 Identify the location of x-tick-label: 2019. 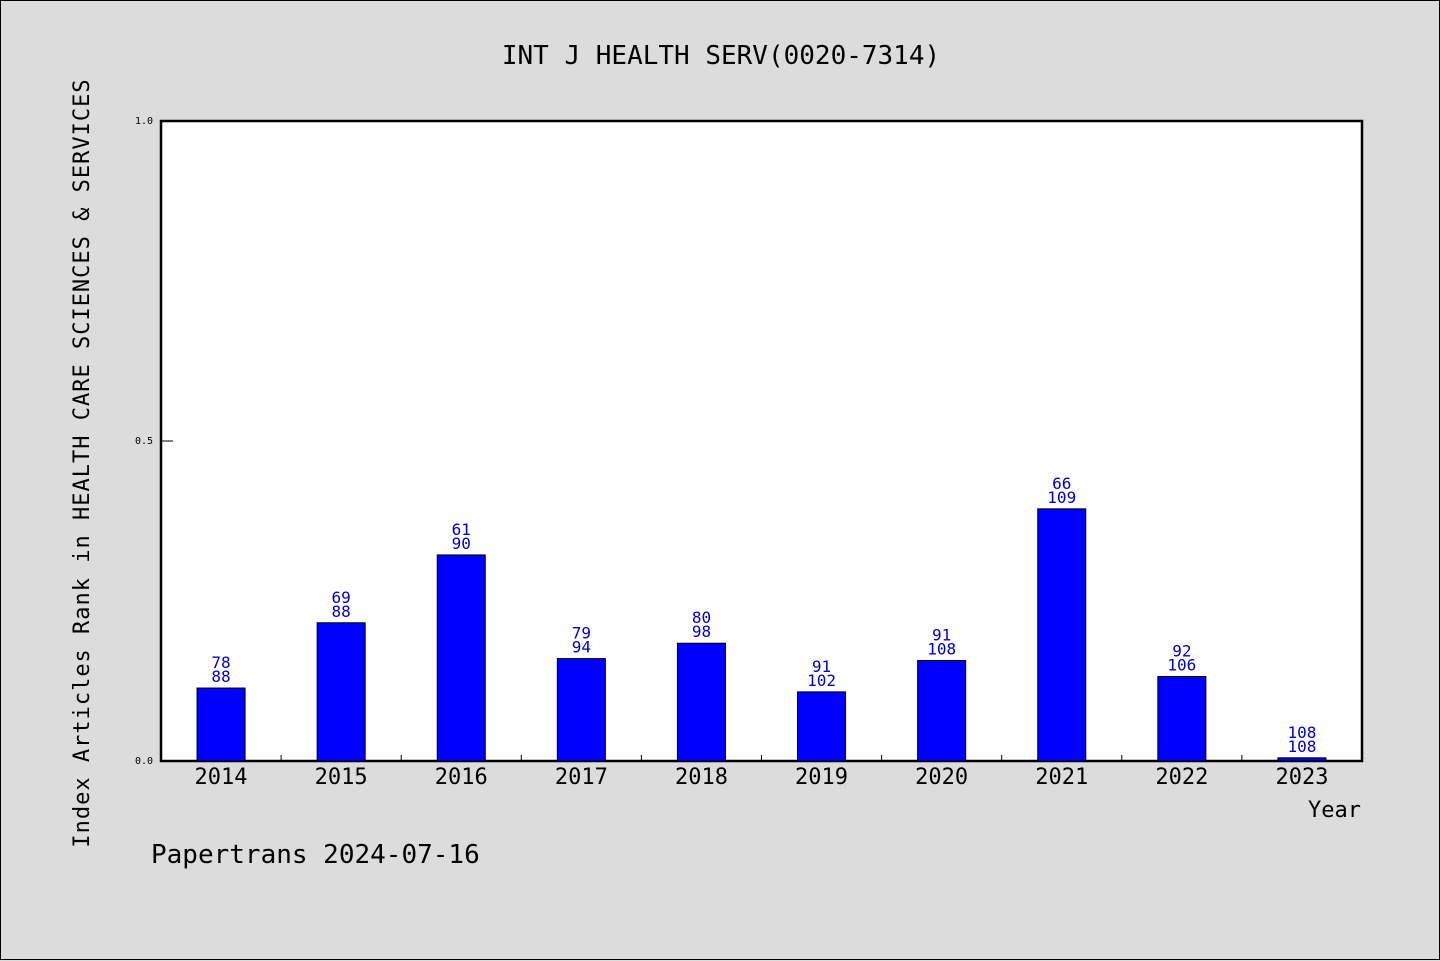
(821, 777).